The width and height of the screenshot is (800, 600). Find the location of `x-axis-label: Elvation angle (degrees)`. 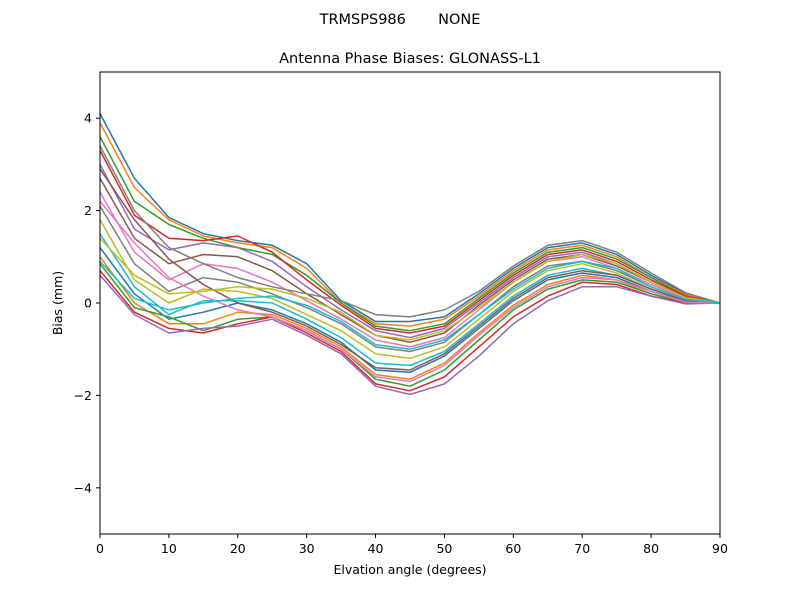

x-axis-label: Elvation angle (degrees) is located at coordinates (409, 569).